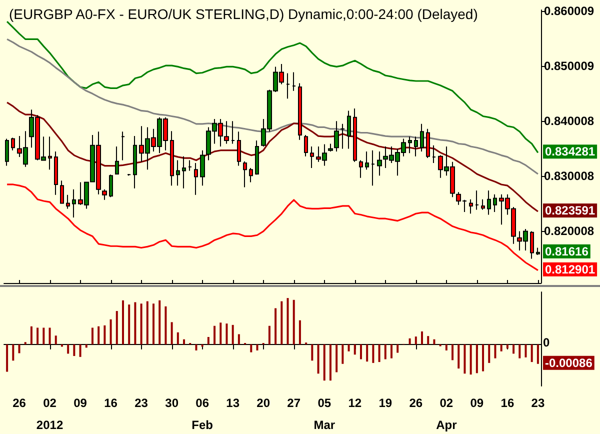  Describe the element at coordinates (569, 363) in the screenshot. I see `text: -0.00086` at that location.